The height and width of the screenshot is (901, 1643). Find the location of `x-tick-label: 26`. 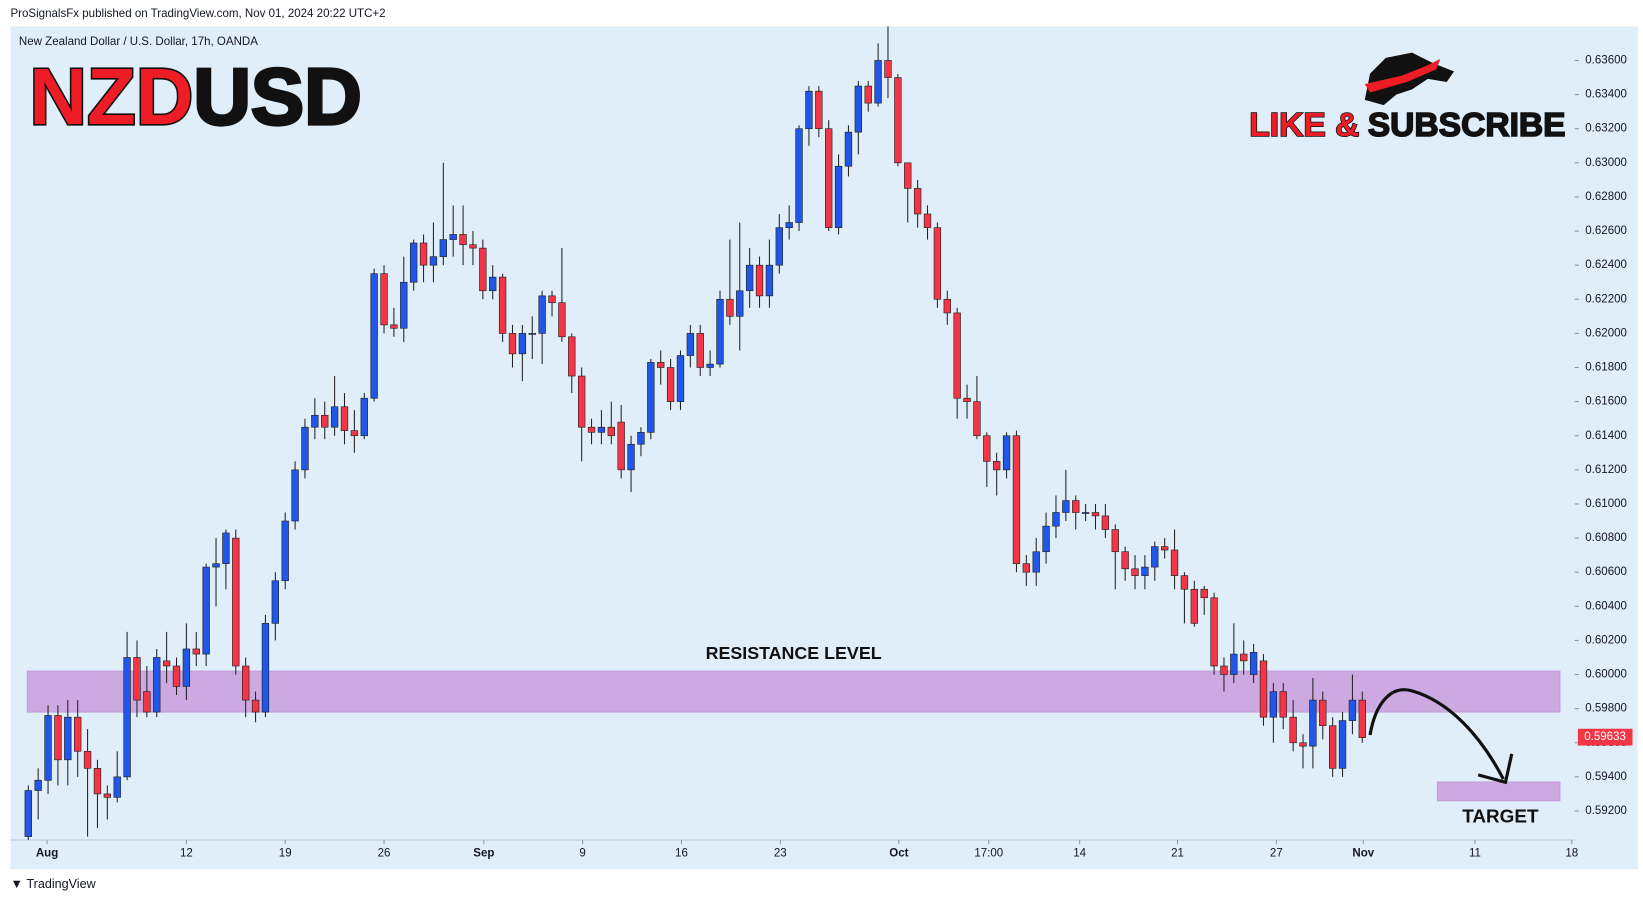

x-tick-label: 26 is located at coordinates (384, 854).